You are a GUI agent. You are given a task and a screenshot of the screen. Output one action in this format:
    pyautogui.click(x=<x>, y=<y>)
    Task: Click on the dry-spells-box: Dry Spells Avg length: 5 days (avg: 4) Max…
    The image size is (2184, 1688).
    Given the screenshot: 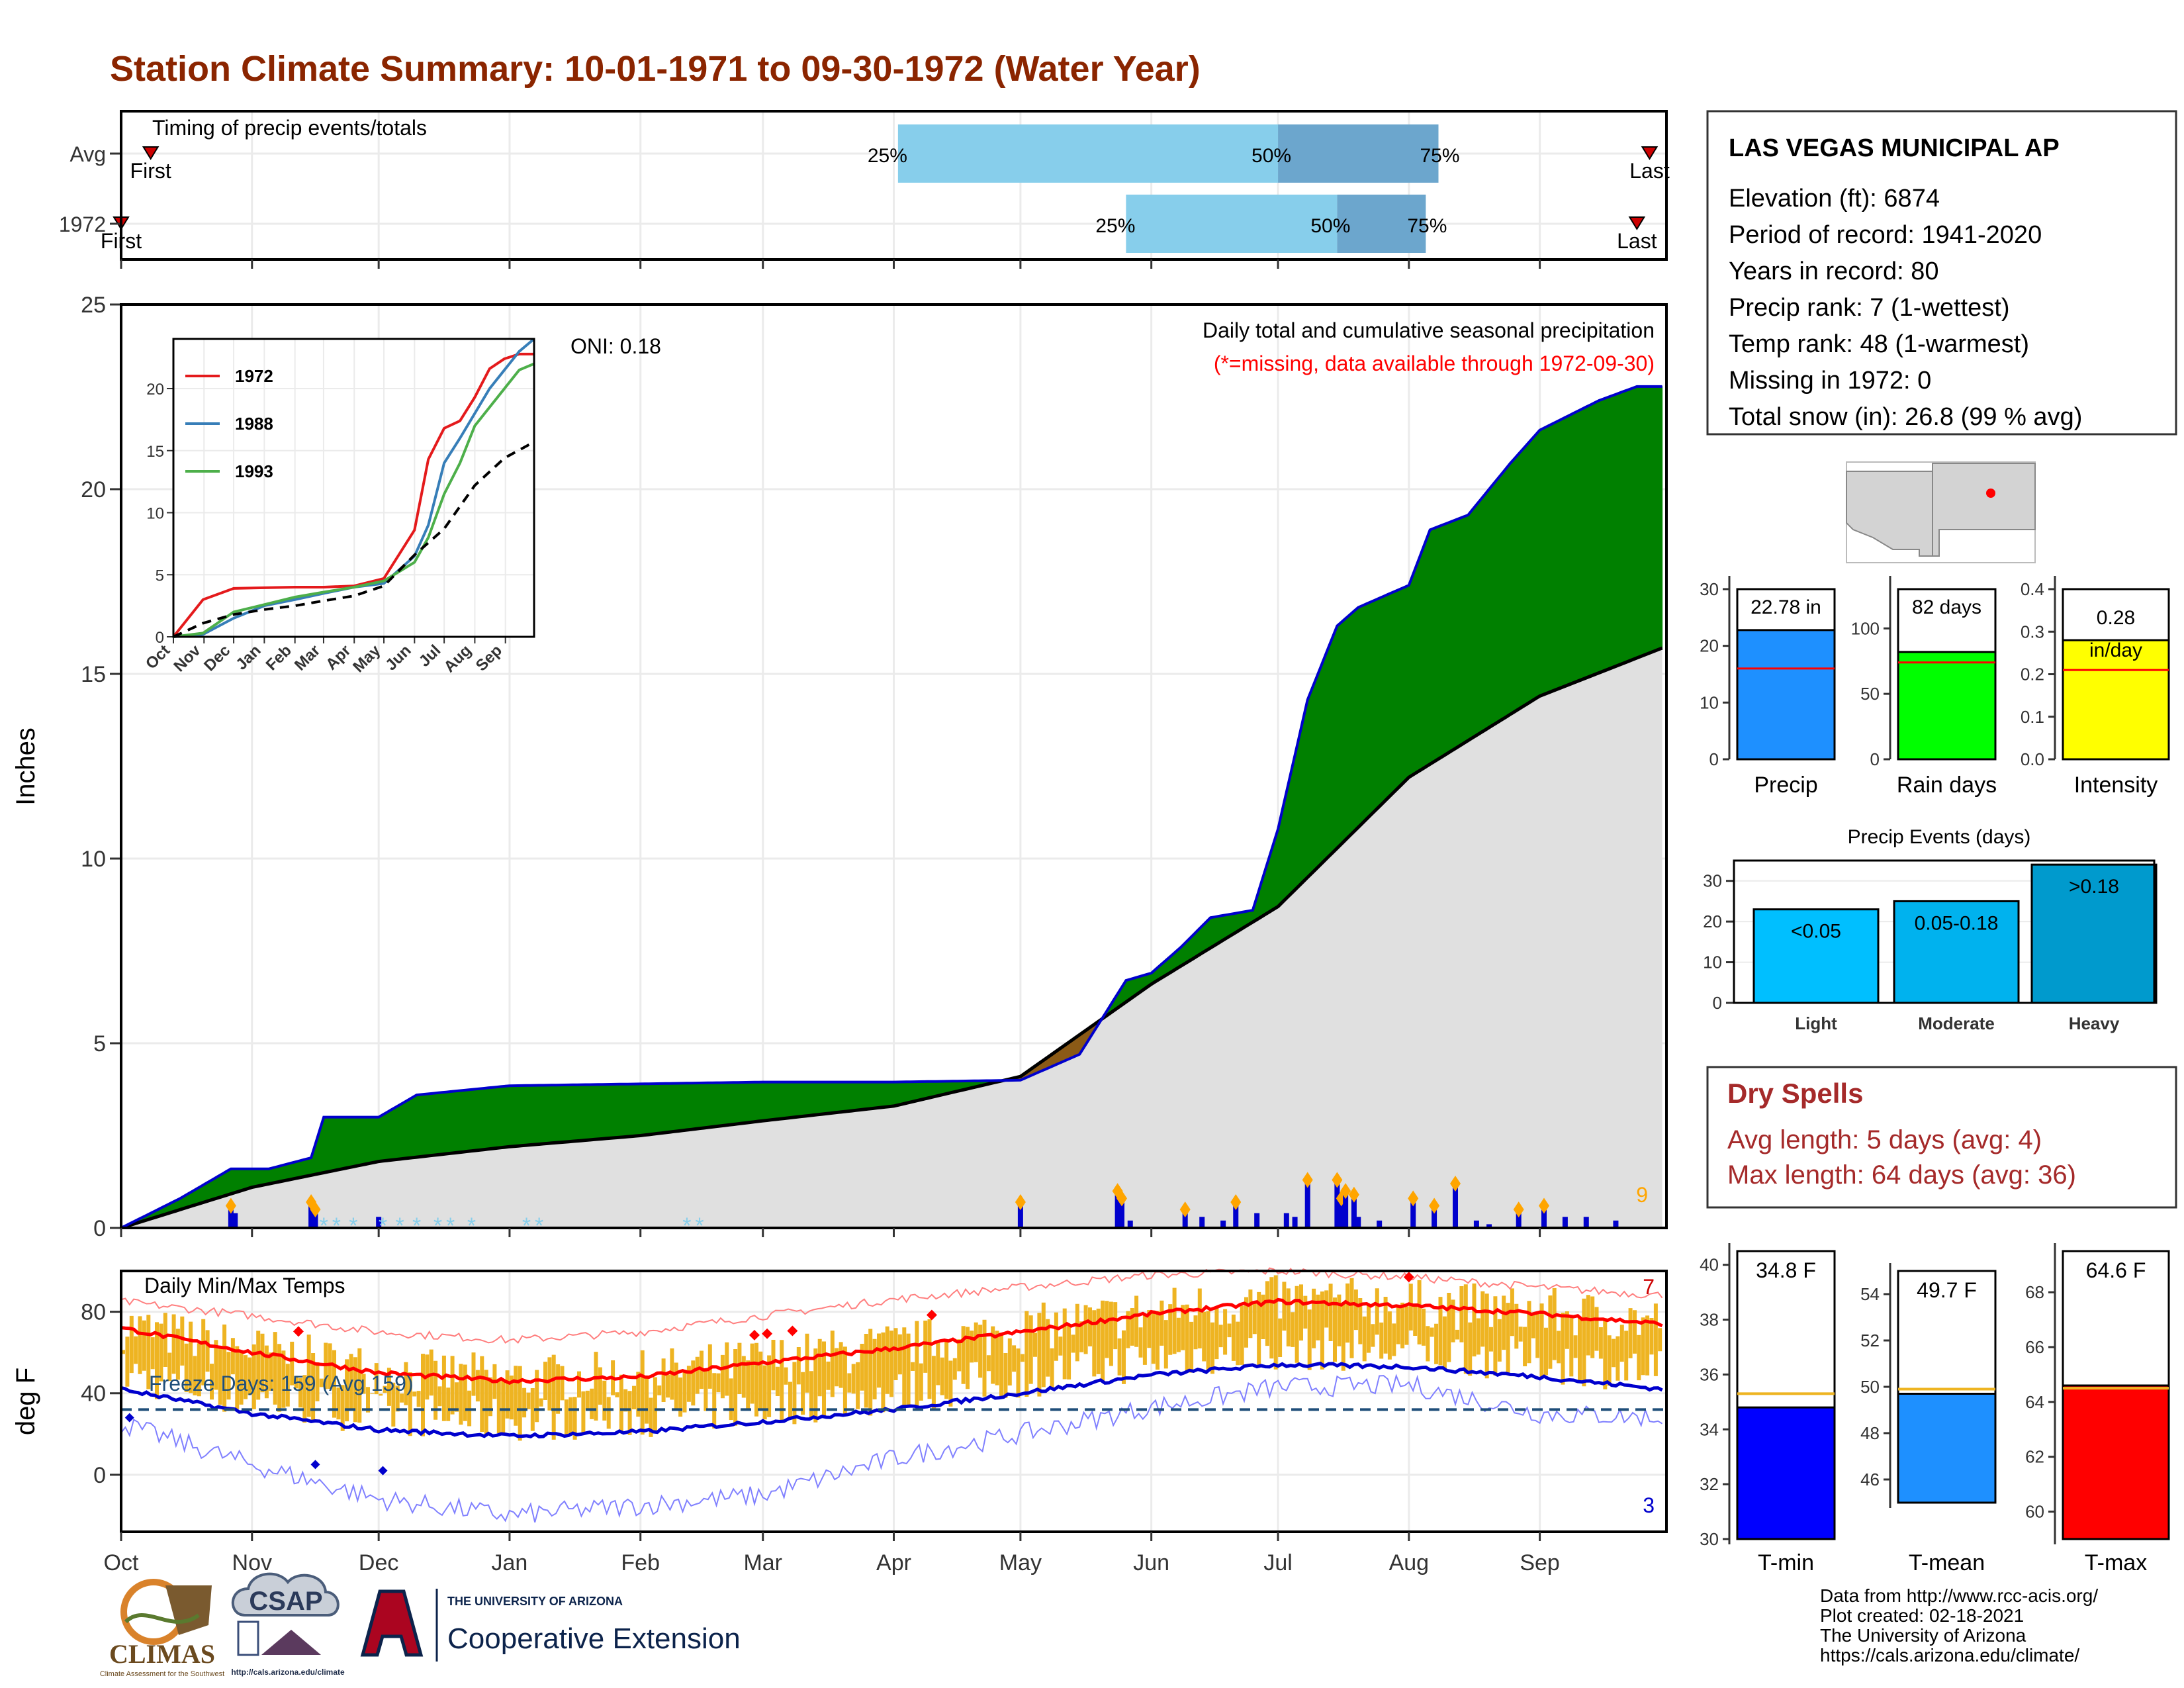 What is the action you would take?
    pyautogui.click(x=1942, y=1137)
    